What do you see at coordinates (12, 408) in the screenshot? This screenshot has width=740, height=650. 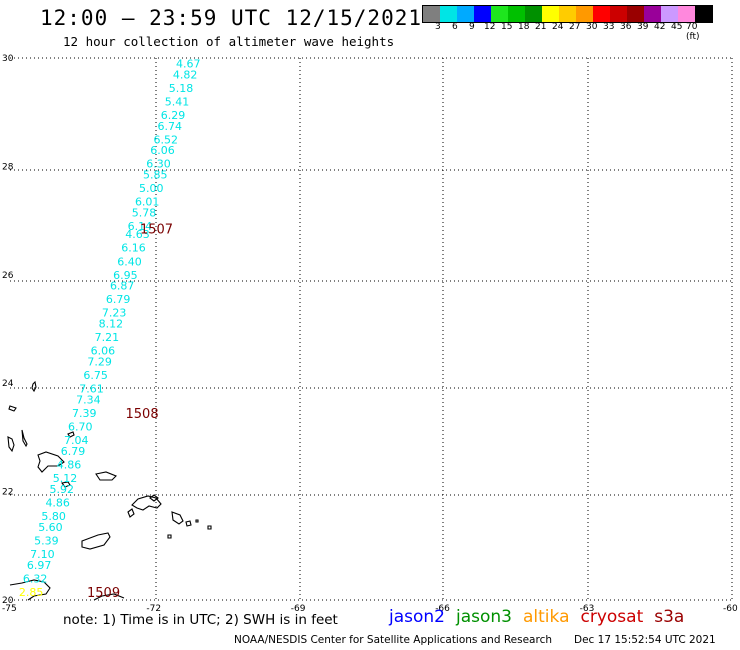 I see `island-eleuthera` at bounding box center [12, 408].